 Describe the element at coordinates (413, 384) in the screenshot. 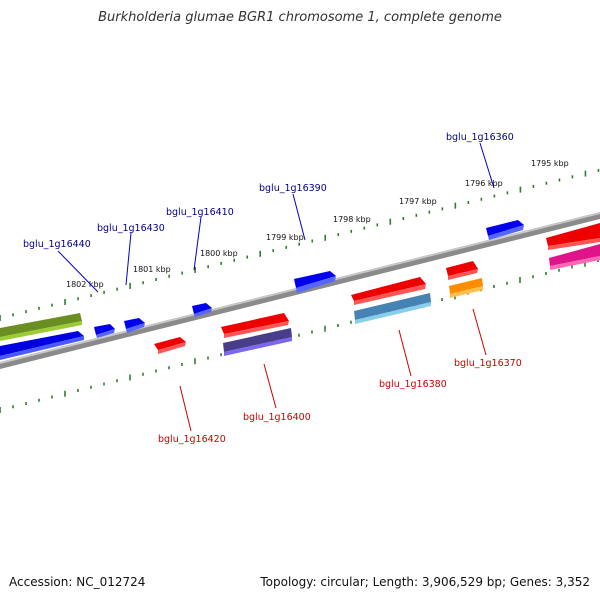

I see `gene-label: bglu_1g16380` at that location.